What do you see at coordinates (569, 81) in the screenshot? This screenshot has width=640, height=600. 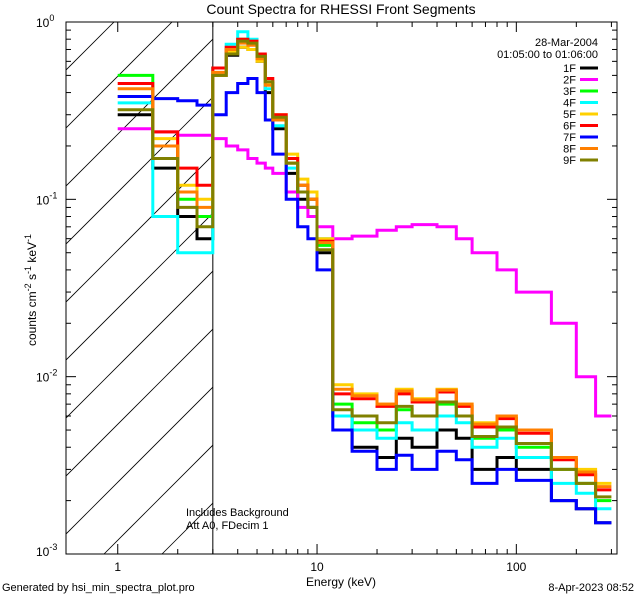 I see `legend-label-2F: 2F` at bounding box center [569, 81].